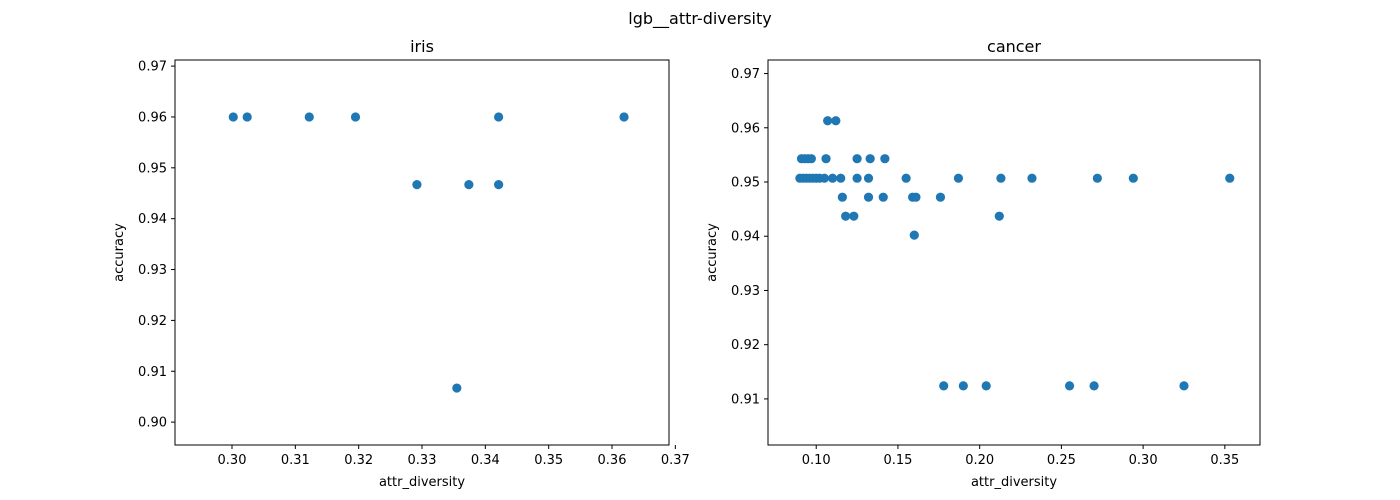  Describe the element at coordinates (612, 460) in the screenshot. I see `x-tick-label: 0.36` at that location.